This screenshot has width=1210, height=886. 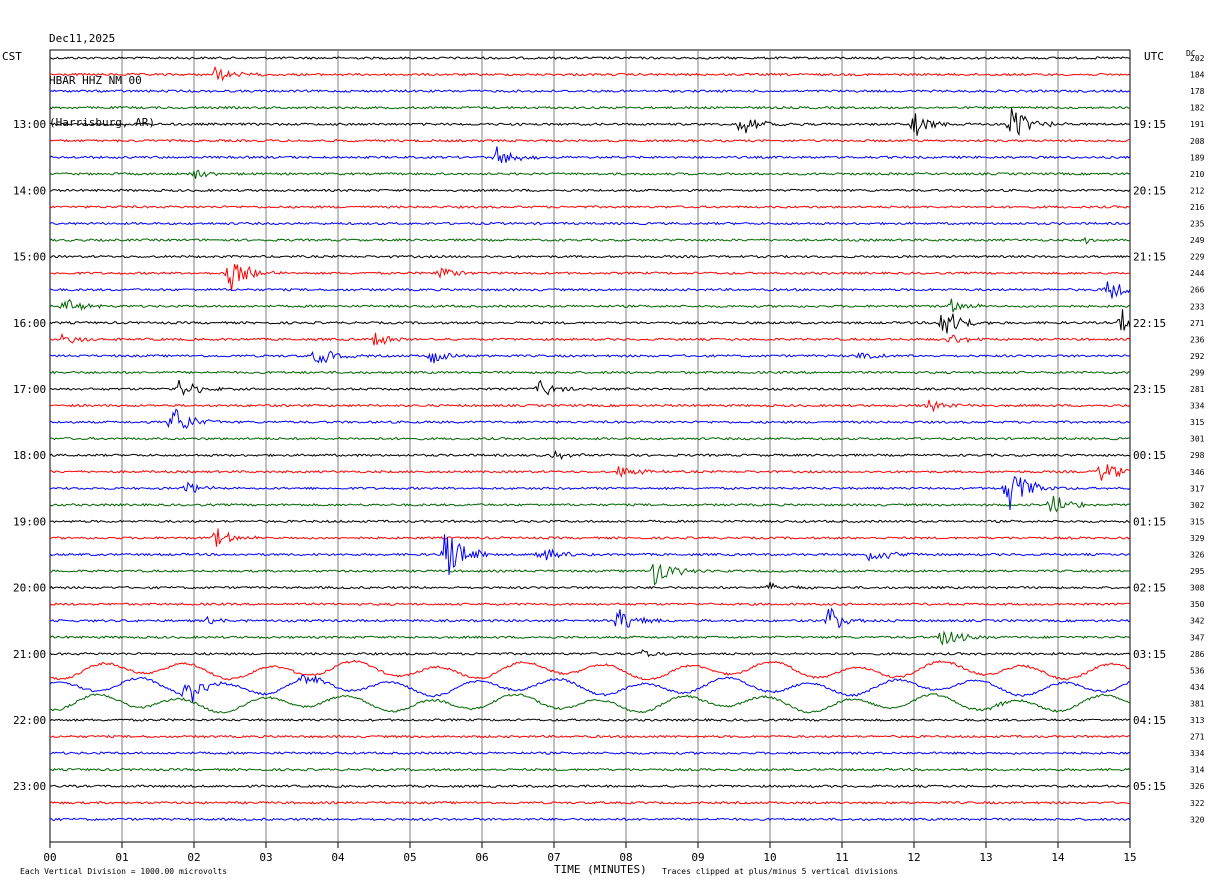 I want to click on x-tick-label: 01, so click(x=121, y=857).